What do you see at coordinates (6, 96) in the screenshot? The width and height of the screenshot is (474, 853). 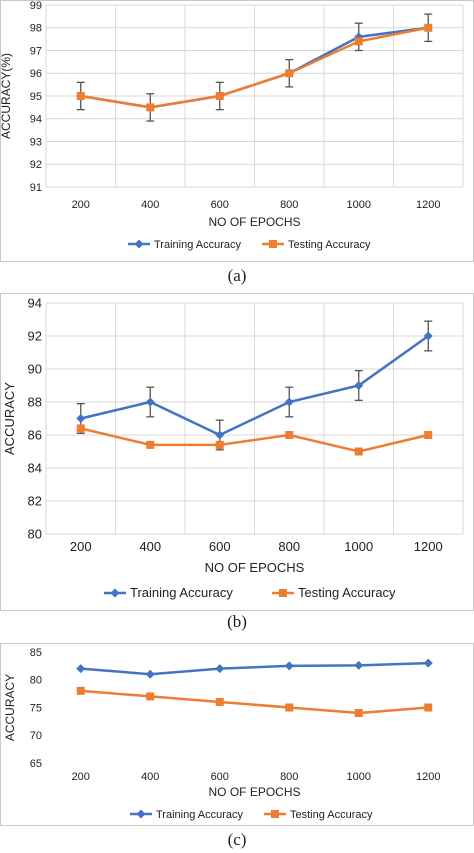 I see `y-axis-title: ACCURACY(%)` at bounding box center [6, 96].